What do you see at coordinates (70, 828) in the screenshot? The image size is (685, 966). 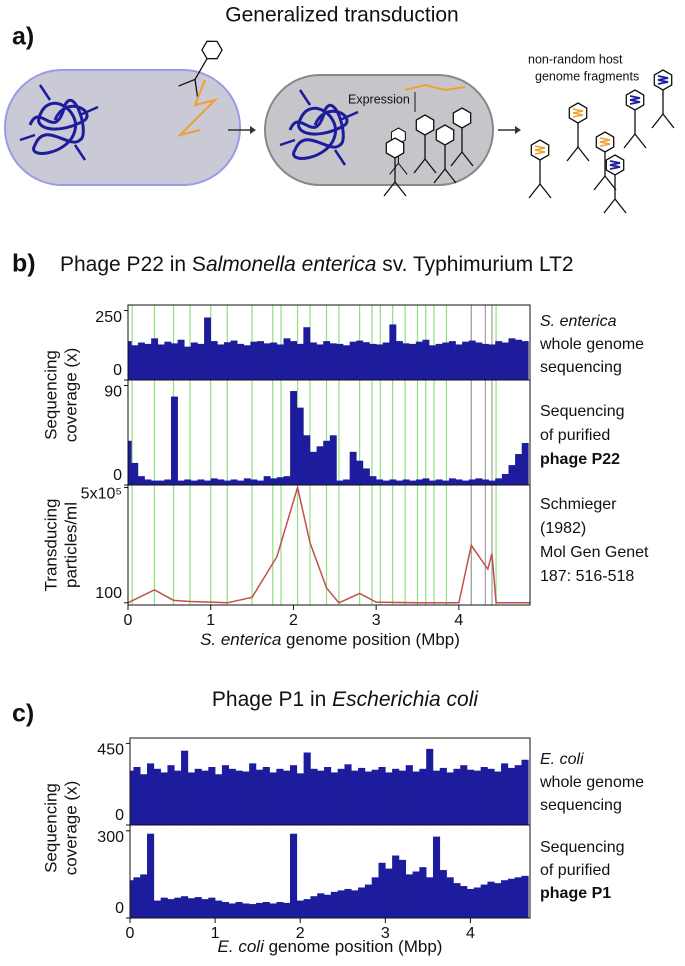 I see `y-axis-label: coverage (x)` at bounding box center [70, 828].